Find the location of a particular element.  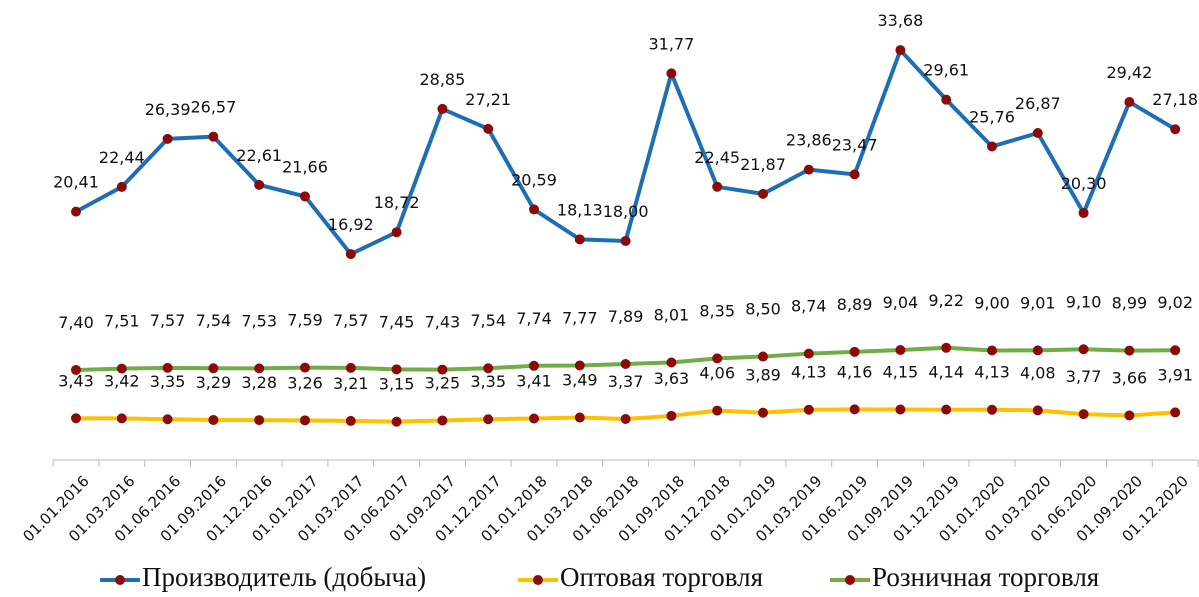

data-label: 3,29 is located at coordinates (214, 382).